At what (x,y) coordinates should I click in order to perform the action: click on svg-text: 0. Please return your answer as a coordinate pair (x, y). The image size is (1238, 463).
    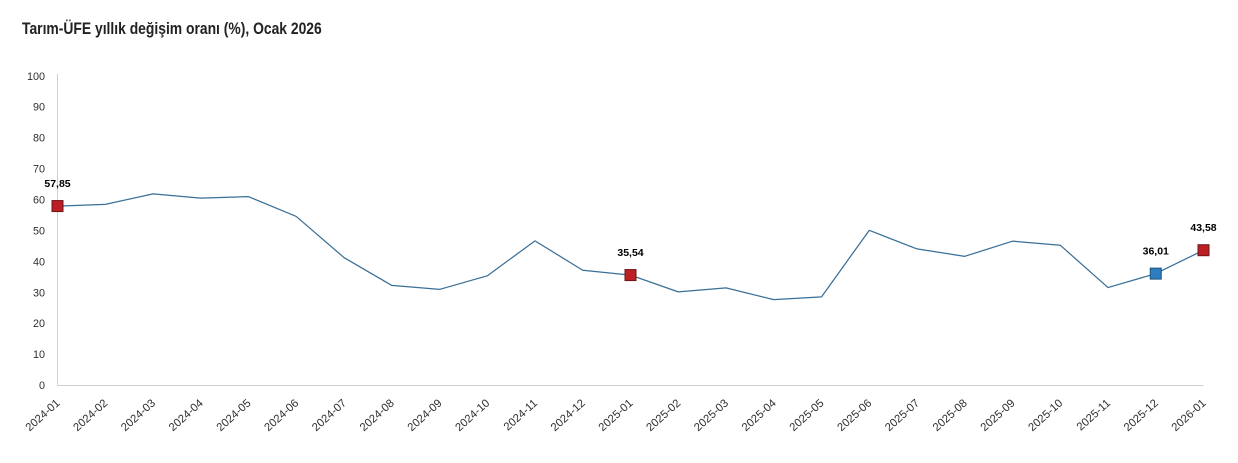
    Looking at the image, I should click on (42, 386).